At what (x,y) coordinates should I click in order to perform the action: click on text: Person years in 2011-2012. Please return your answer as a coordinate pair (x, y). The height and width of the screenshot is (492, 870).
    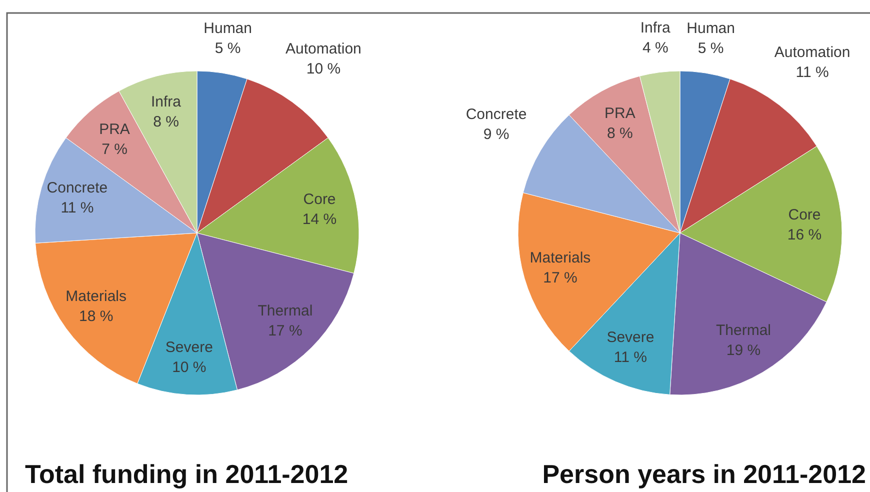
    Looking at the image, I should click on (704, 474).